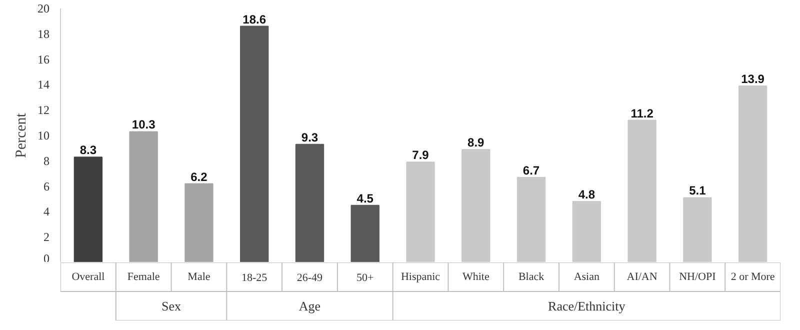  I want to click on data-label: 6.2, so click(199, 177).